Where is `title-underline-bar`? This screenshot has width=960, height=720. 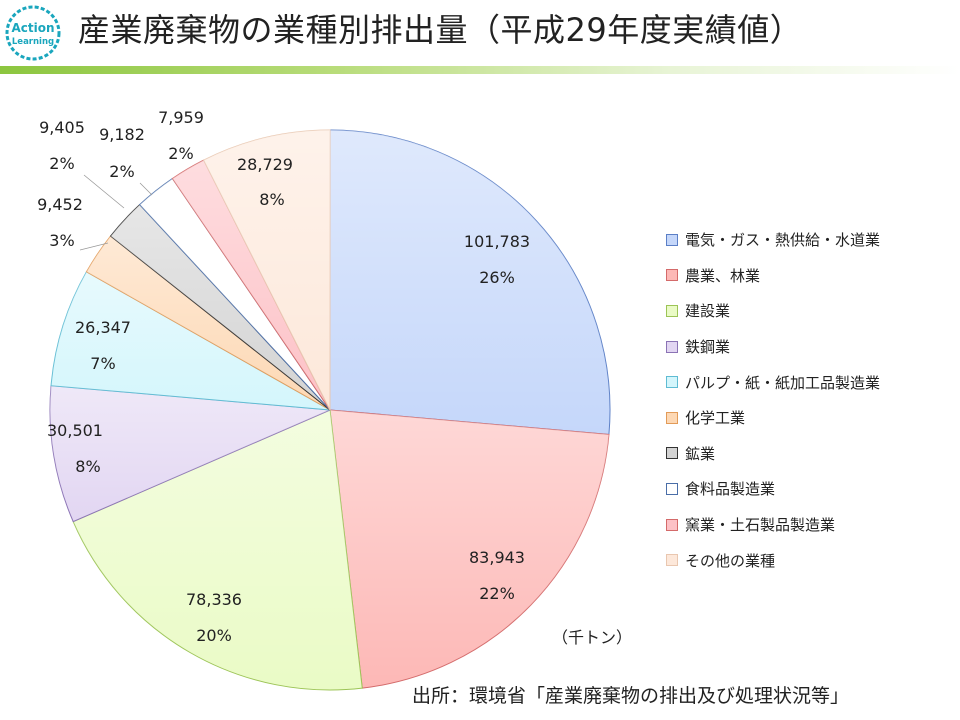 title-underline-bar is located at coordinates (480, 70).